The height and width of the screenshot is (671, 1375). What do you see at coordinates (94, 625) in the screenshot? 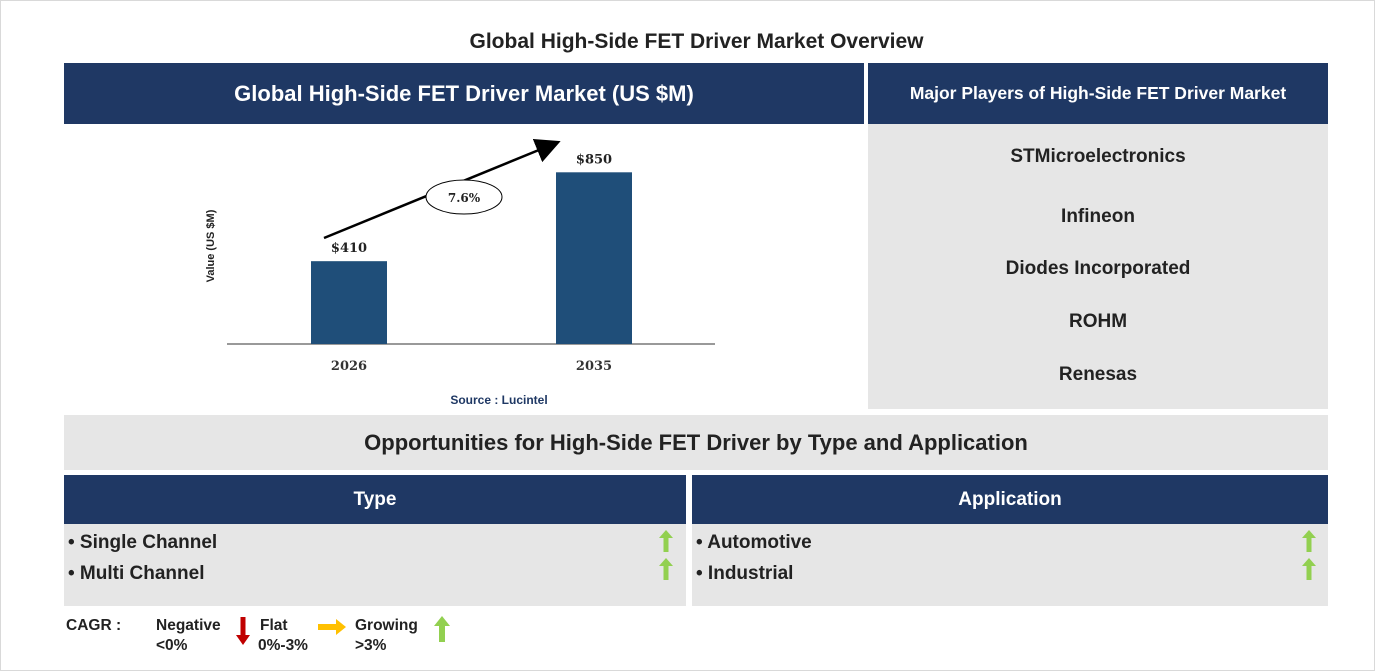
I see `cagr-legend-label: CAGR :` at bounding box center [94, 625].